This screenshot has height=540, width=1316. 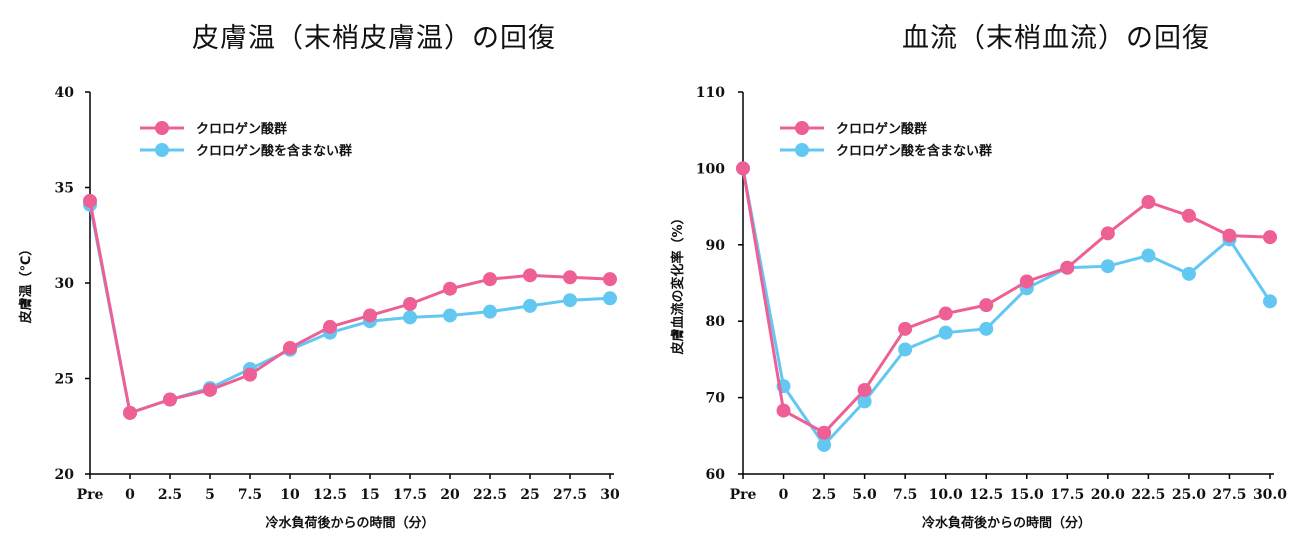 I want to click on x-tick-label: 25, so click(x=529, y=495).